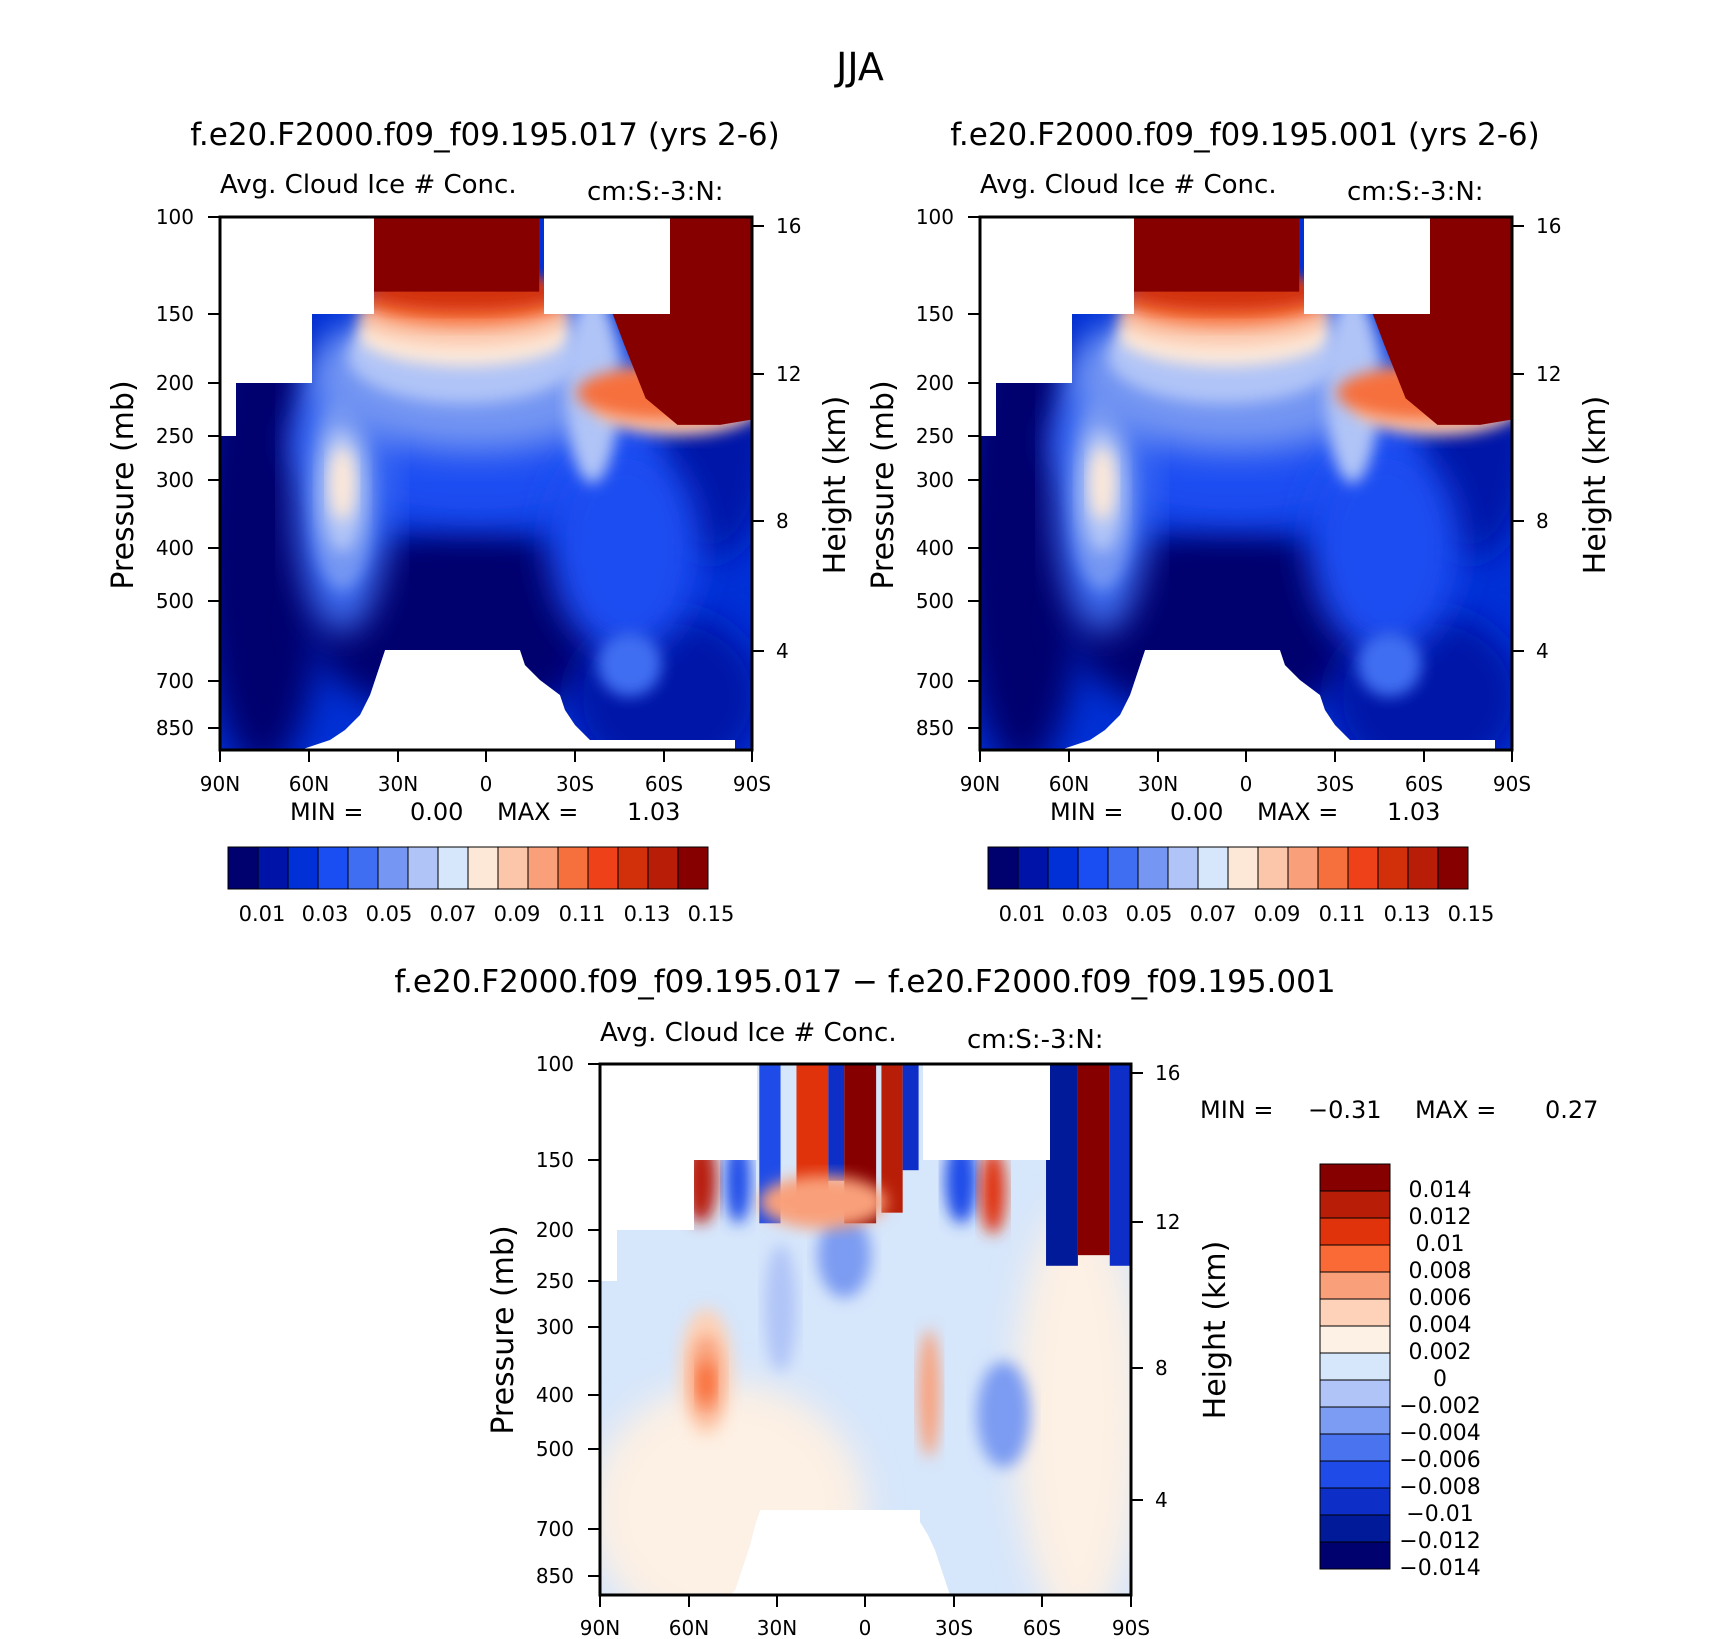 The height and width of the screenshot is (1639, 1710). What do you see at coordinates (1355, 1366) in the screenshot?
I see `panel-3-colorbar` at bounding box center [1355, 1366].